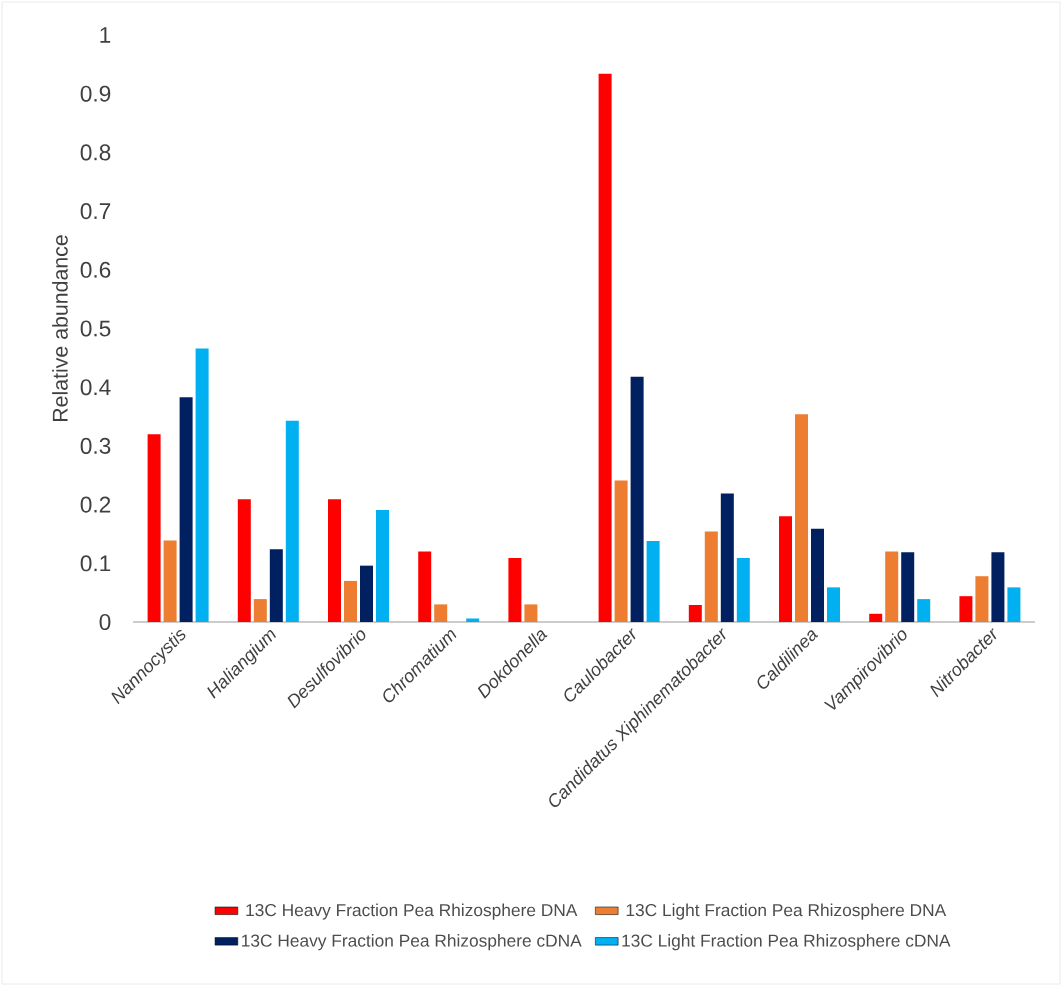 The width and height of the screenshot is (1062, 986). Describe the element at coordinates (95, 445) in the screenshot. I see `y-tick-label: 0.3` at that location.